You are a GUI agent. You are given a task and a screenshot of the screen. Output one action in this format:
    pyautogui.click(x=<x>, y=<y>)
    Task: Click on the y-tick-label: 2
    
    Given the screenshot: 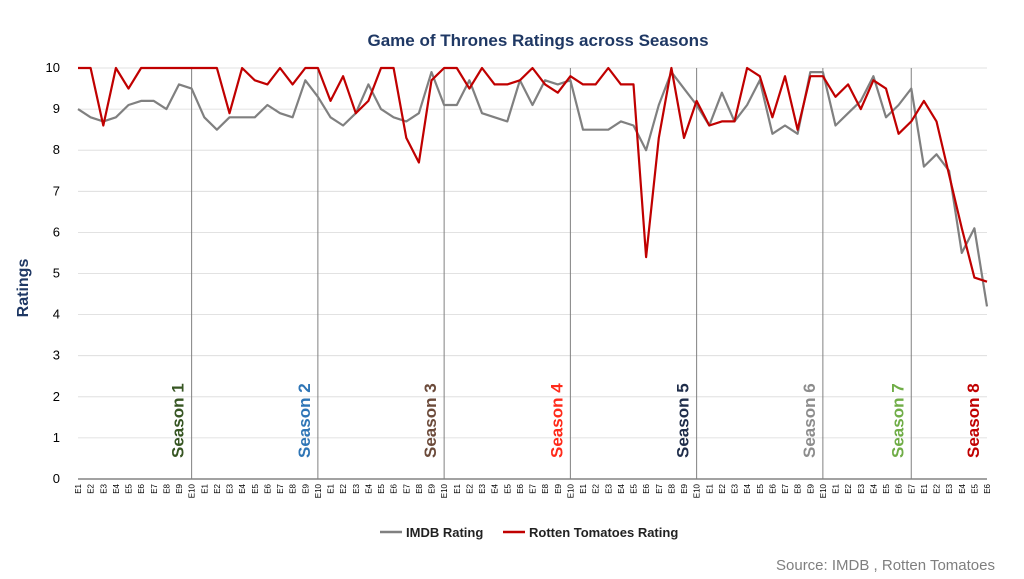 What is the action you would take?
    pyautogui.click(x=56, y=396)
    